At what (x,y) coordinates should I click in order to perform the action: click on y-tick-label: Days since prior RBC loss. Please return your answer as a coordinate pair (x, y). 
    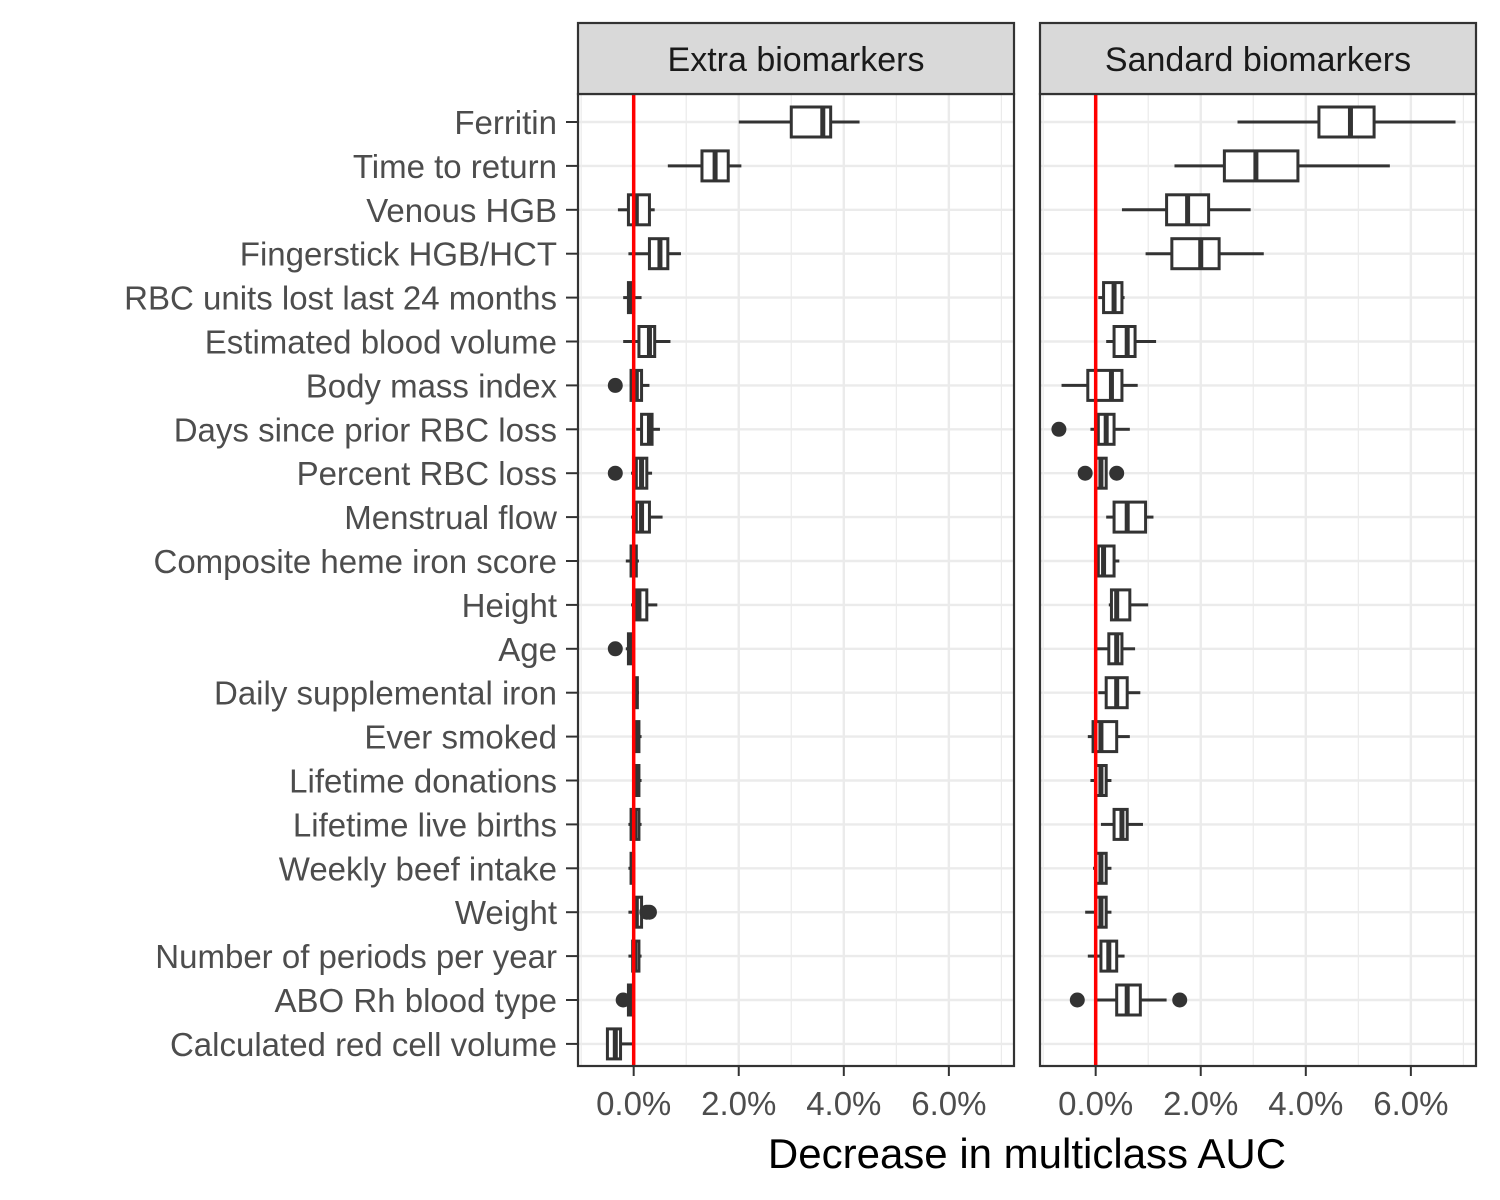
    Looking at the image, I should click on (365, 429).